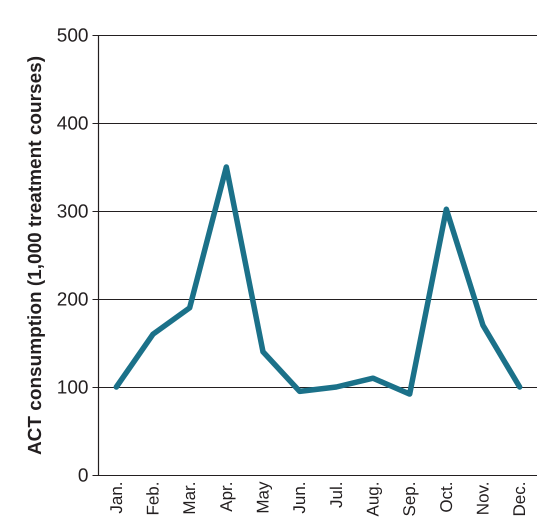  I want to click on x-tick-label: Sep., so click(410, 499).